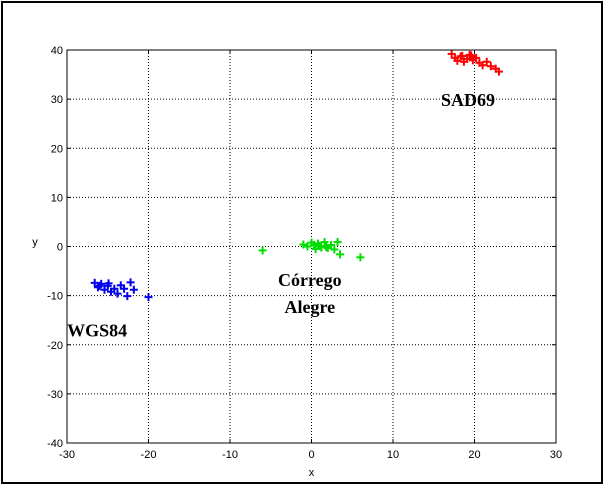  I want to click on y-tick-label: -40, so click(55, 444).